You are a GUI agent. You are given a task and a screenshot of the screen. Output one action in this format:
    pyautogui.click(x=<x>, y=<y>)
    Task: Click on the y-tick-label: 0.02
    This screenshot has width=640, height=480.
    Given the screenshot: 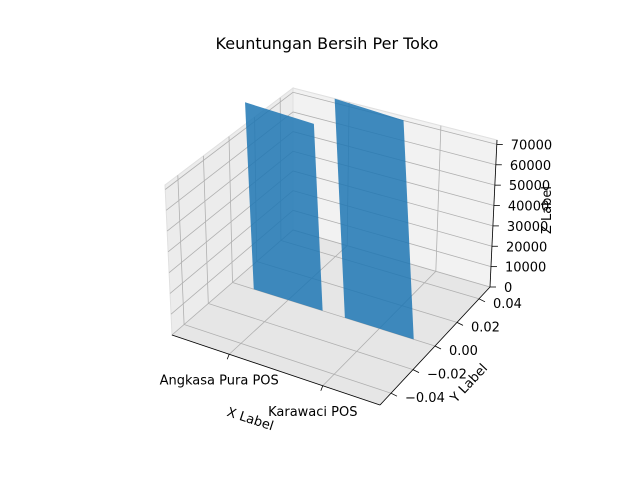 What is the action you would take?
    pyautogui.click(x=485, y=327)
    